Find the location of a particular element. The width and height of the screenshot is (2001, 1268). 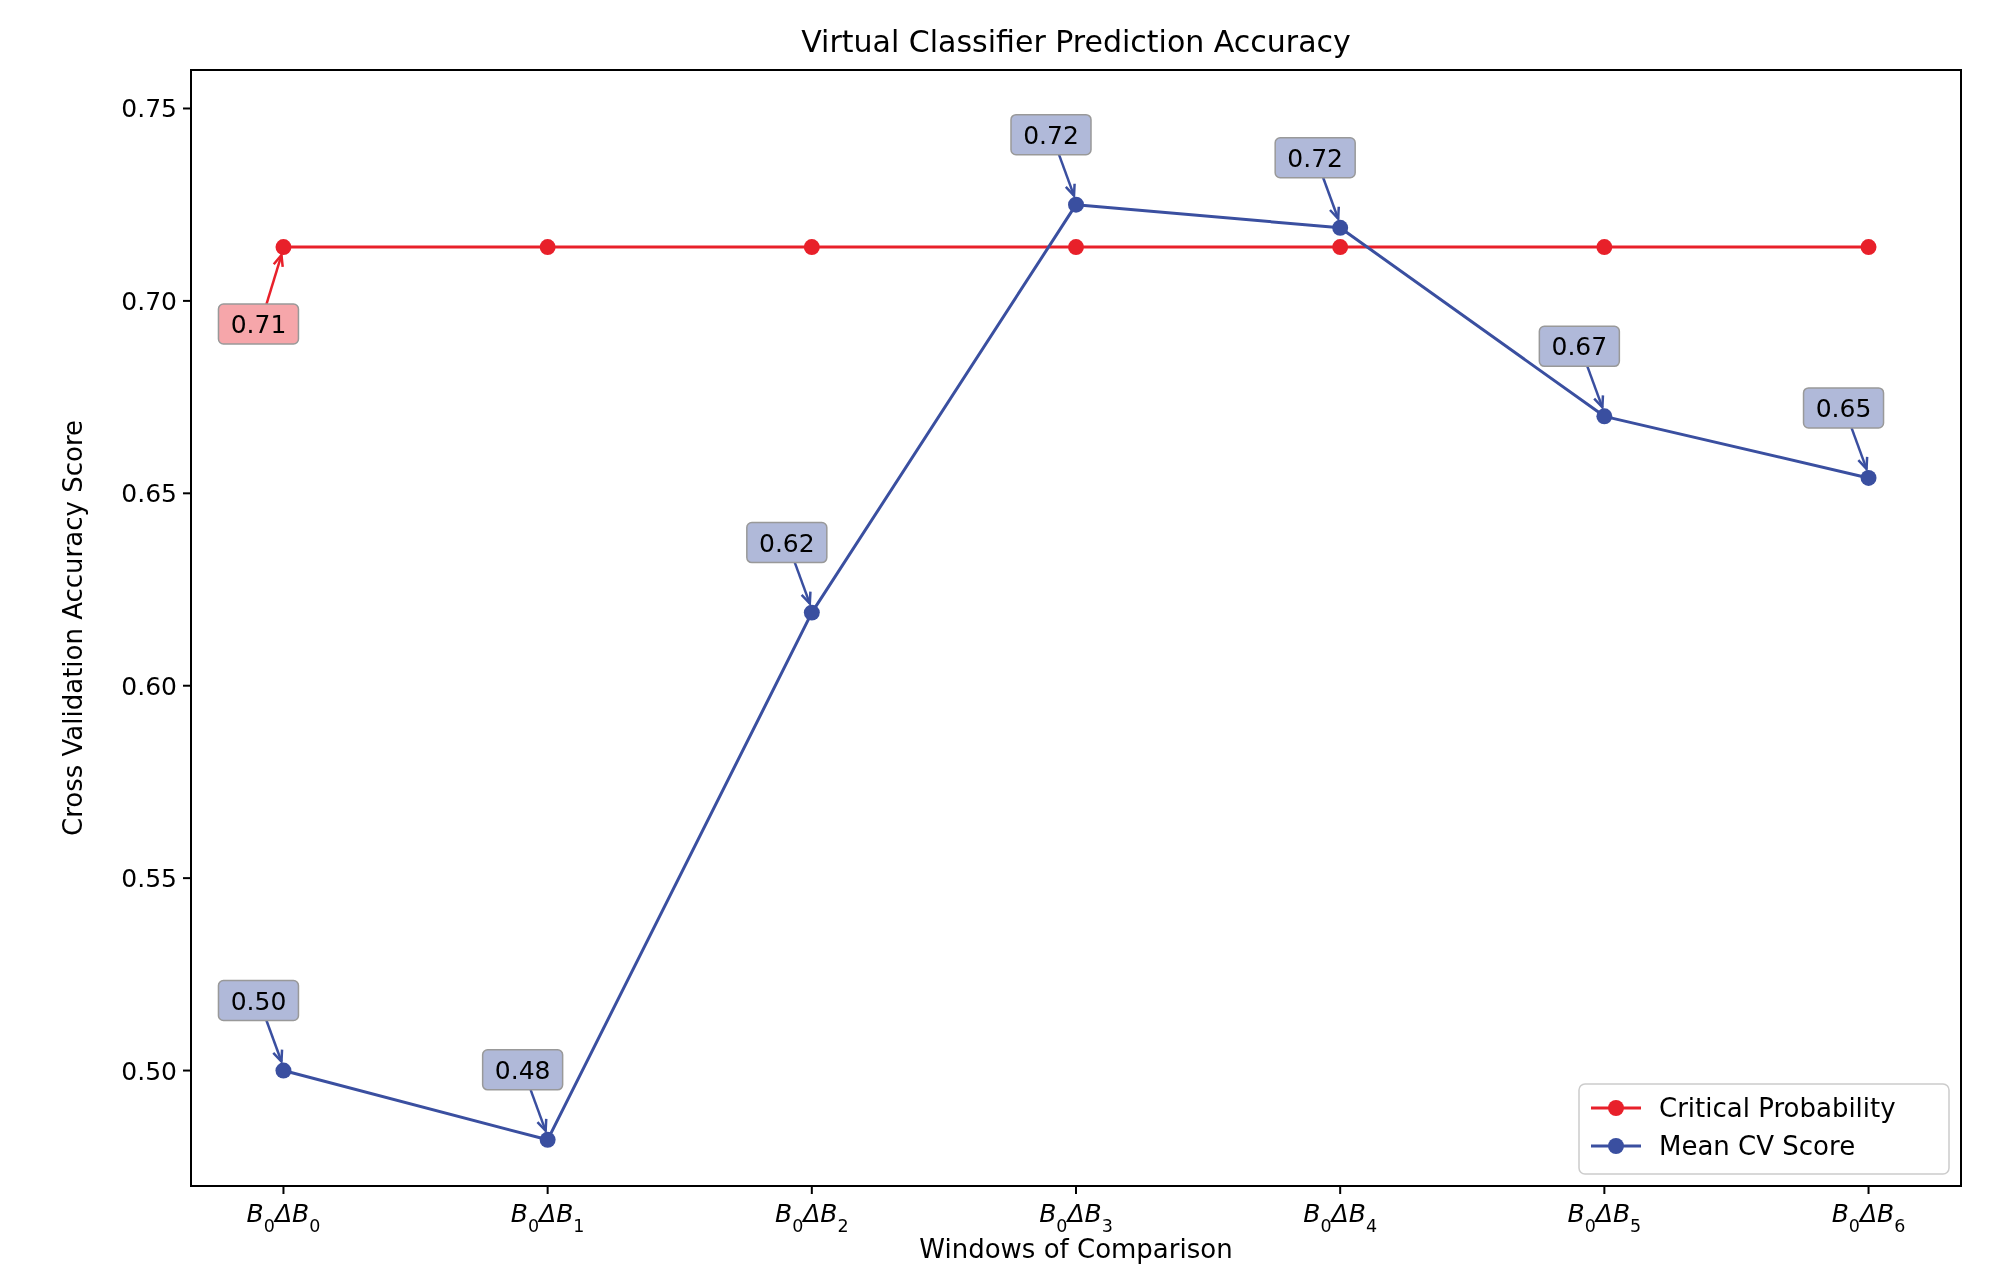

y-axis-title: Cross Validation Accuracy Score is located at coordinates (73, 628).